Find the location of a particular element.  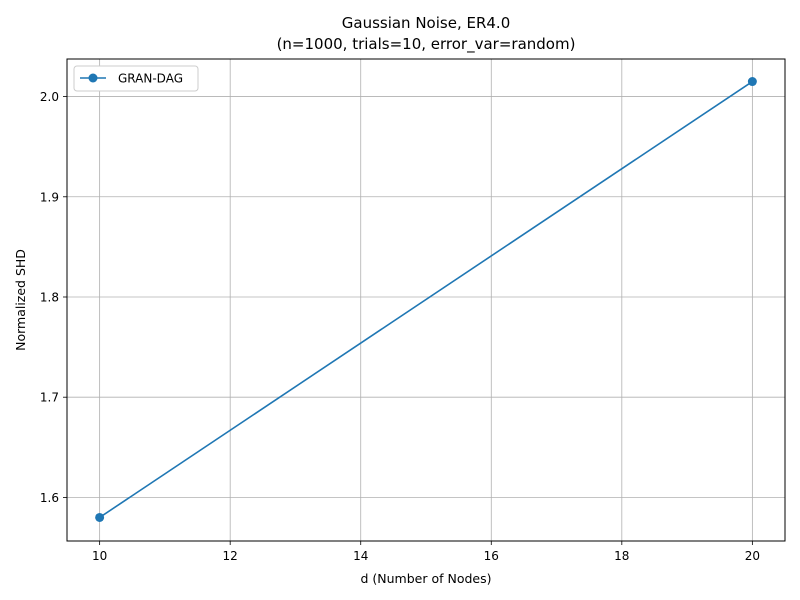

x-tick-label: 18 is located at coordinates (621, 556).